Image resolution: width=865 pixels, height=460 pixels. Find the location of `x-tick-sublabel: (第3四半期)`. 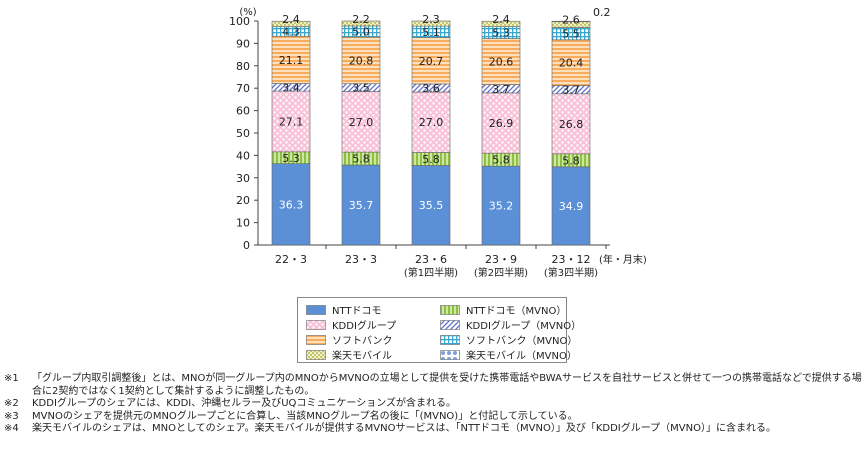

x-tick-sublabel: (第3四半期) is located at coordinates (571, 272).